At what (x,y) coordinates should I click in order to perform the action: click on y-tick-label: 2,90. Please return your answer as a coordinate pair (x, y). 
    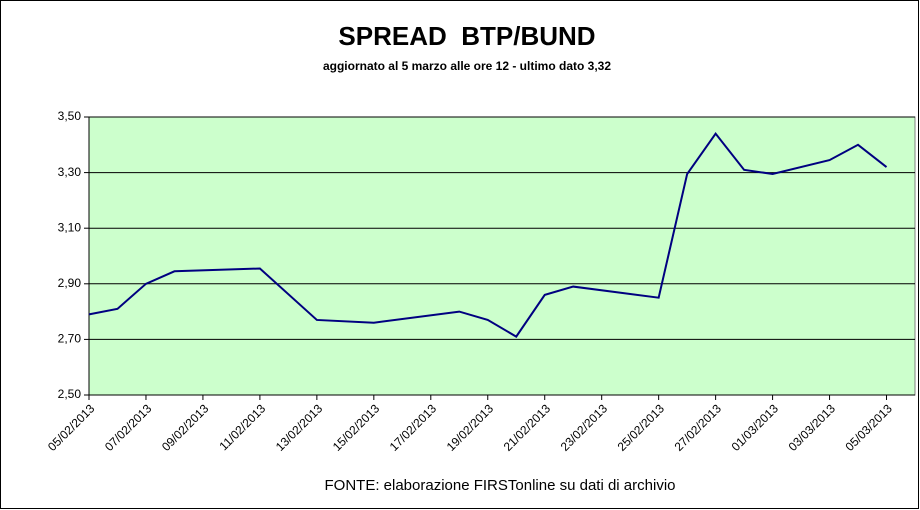
    Looking at the image, I should click on (70, 283).